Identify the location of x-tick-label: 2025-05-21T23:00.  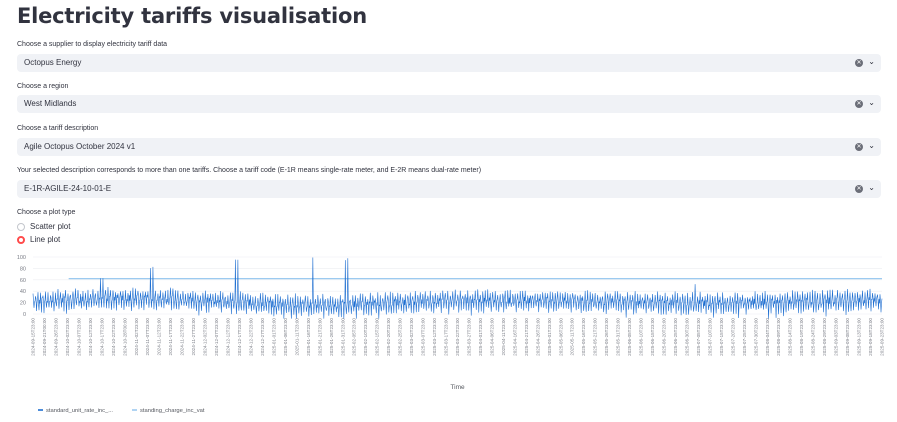
(595, 337).